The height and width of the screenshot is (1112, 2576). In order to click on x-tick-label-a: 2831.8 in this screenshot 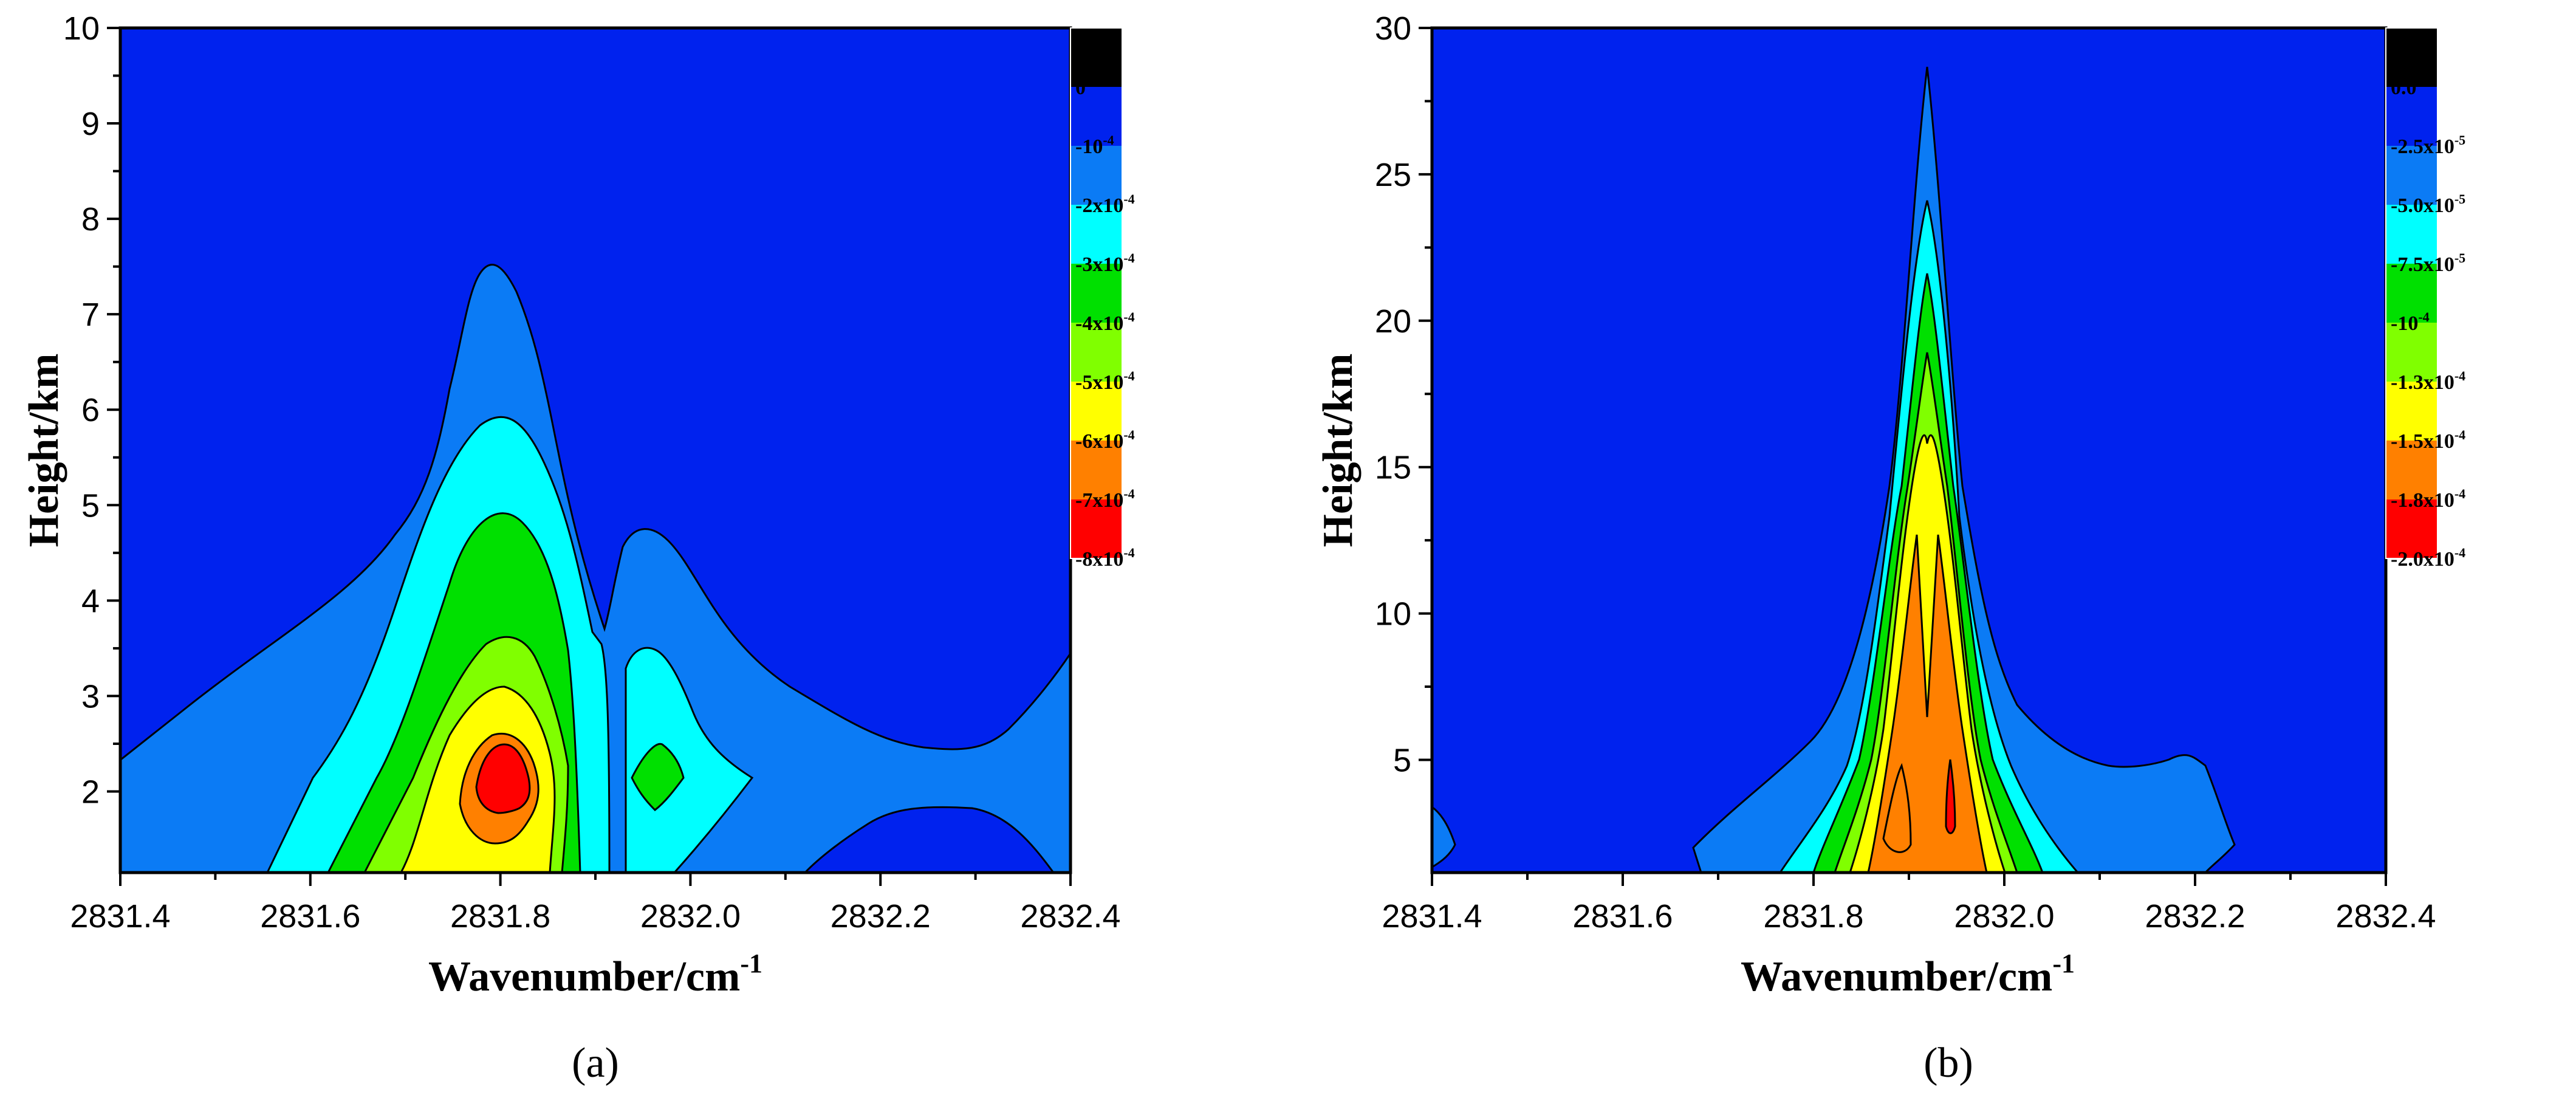, I will do `click(500, 917)`.